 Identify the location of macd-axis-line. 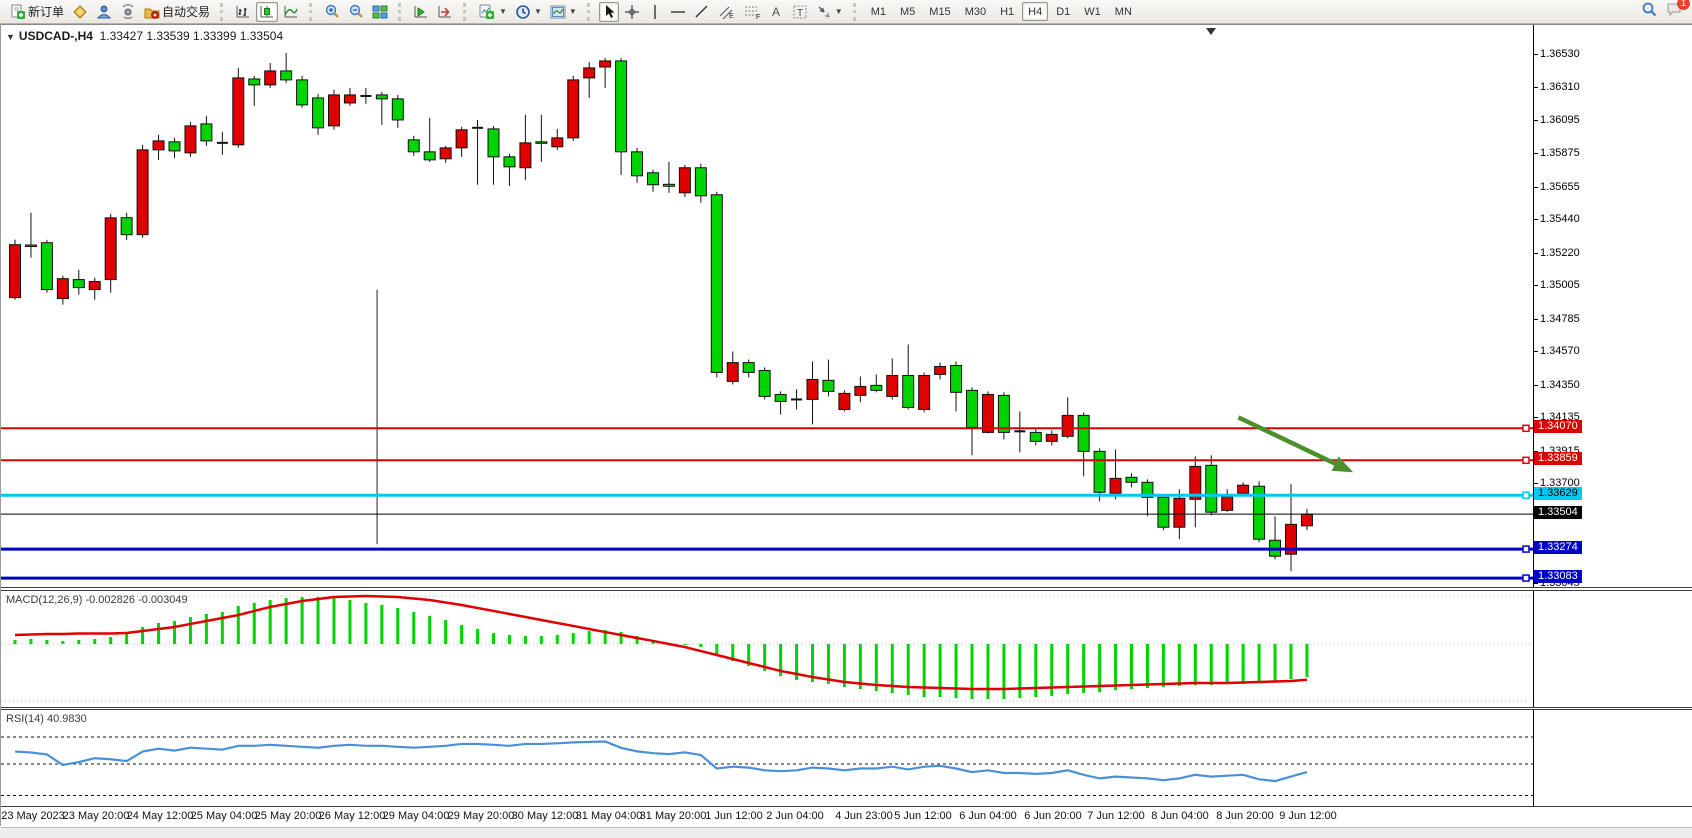
(1533, 649).